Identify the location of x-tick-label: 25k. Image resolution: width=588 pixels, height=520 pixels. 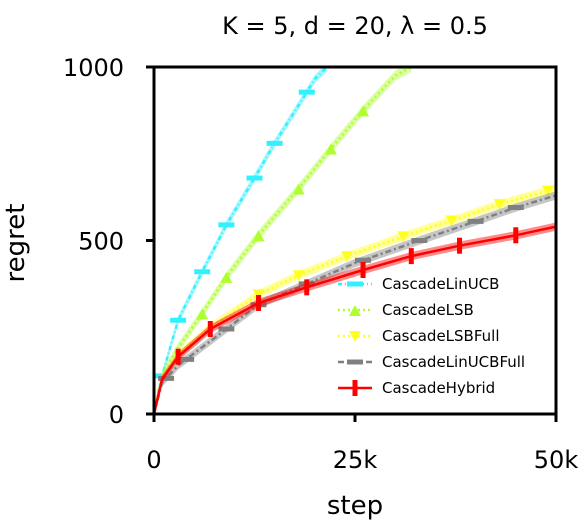
(355, 460).